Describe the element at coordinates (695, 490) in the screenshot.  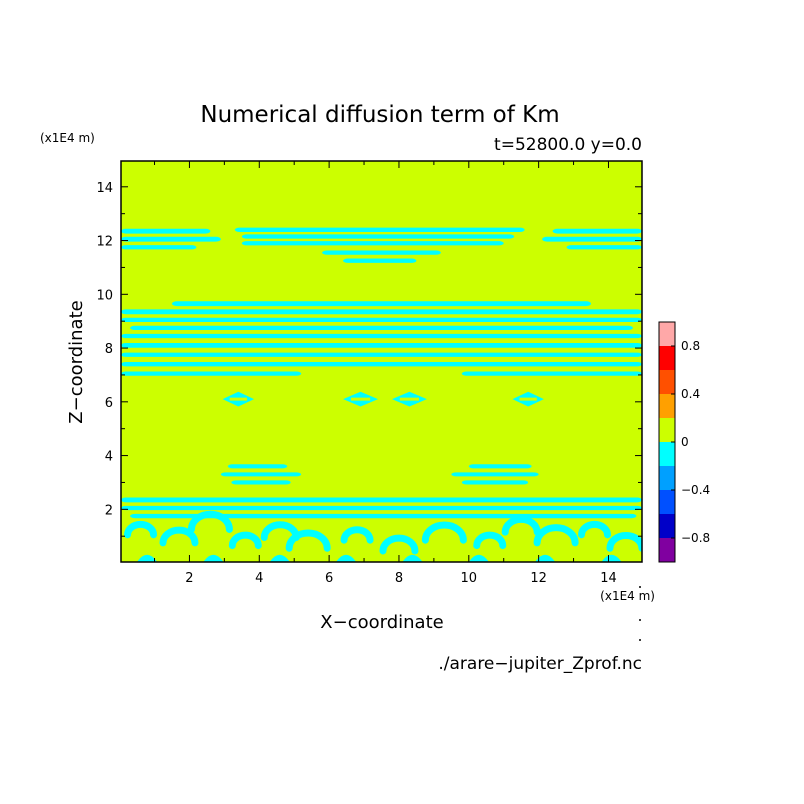
I see `colorbar-tick-label: −0.4` at that location.